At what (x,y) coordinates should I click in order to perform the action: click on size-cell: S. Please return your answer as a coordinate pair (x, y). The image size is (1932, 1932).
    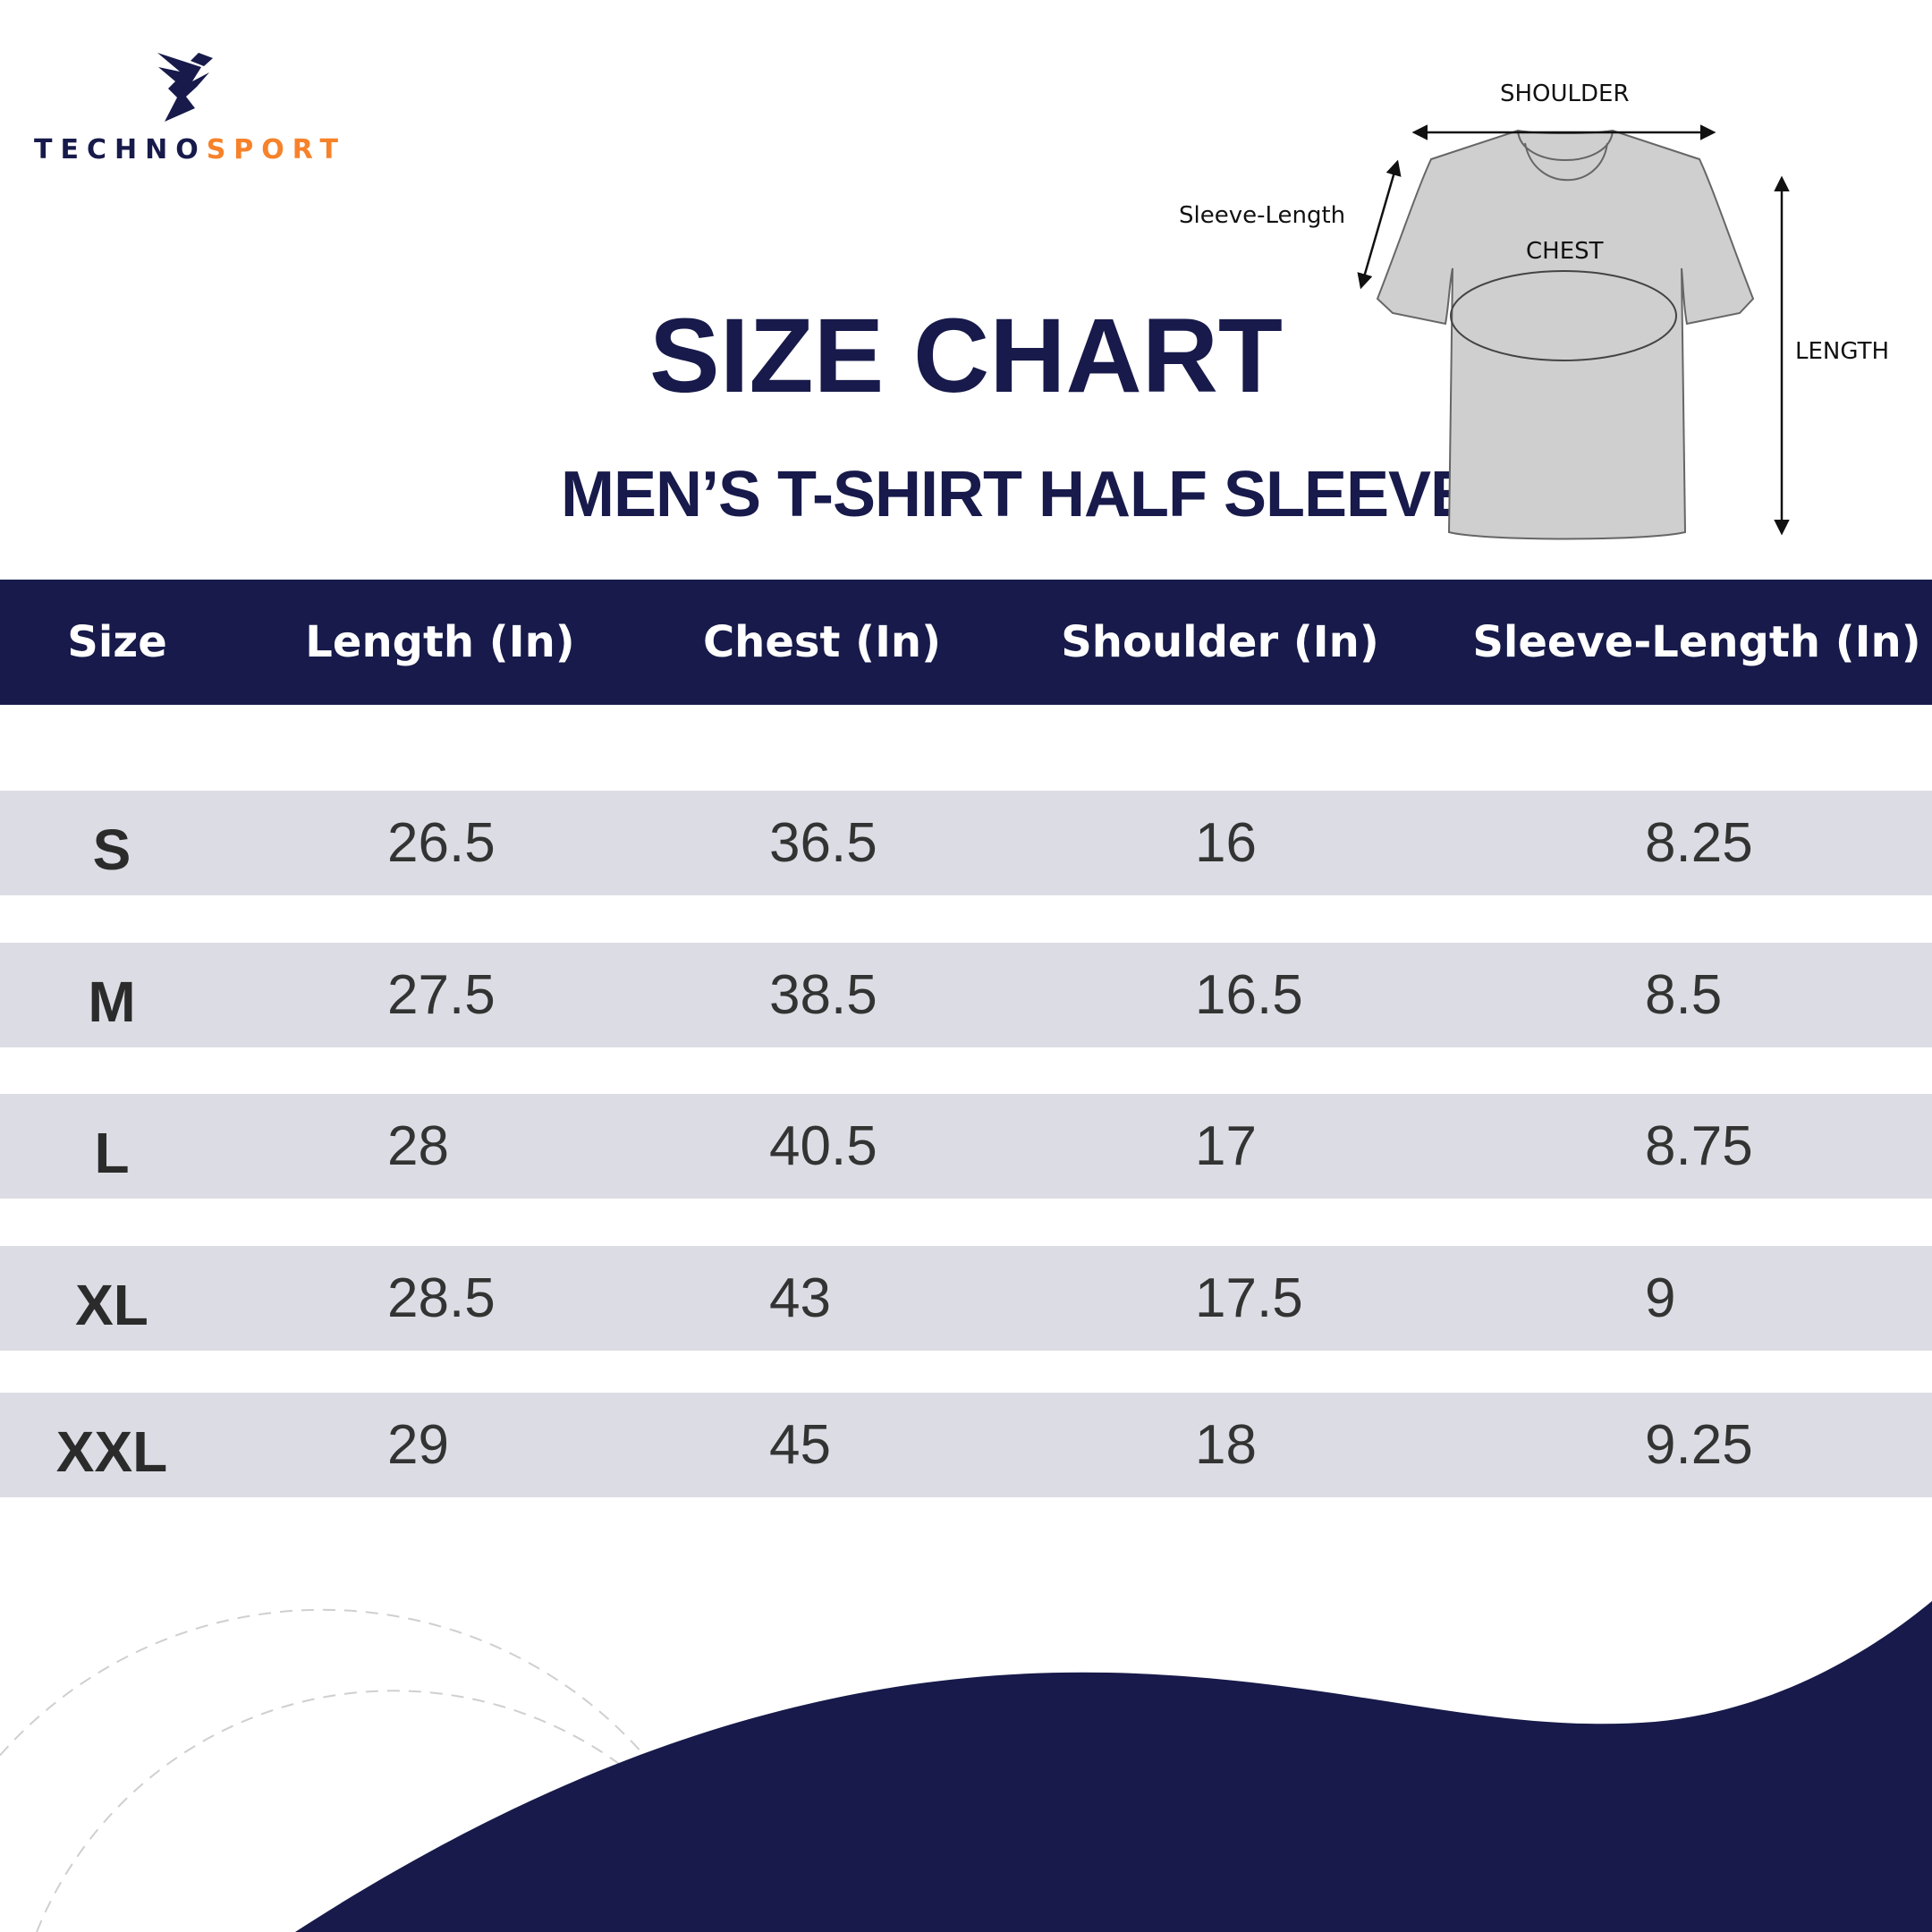
    Looking at the image, I should click on (111, 850).